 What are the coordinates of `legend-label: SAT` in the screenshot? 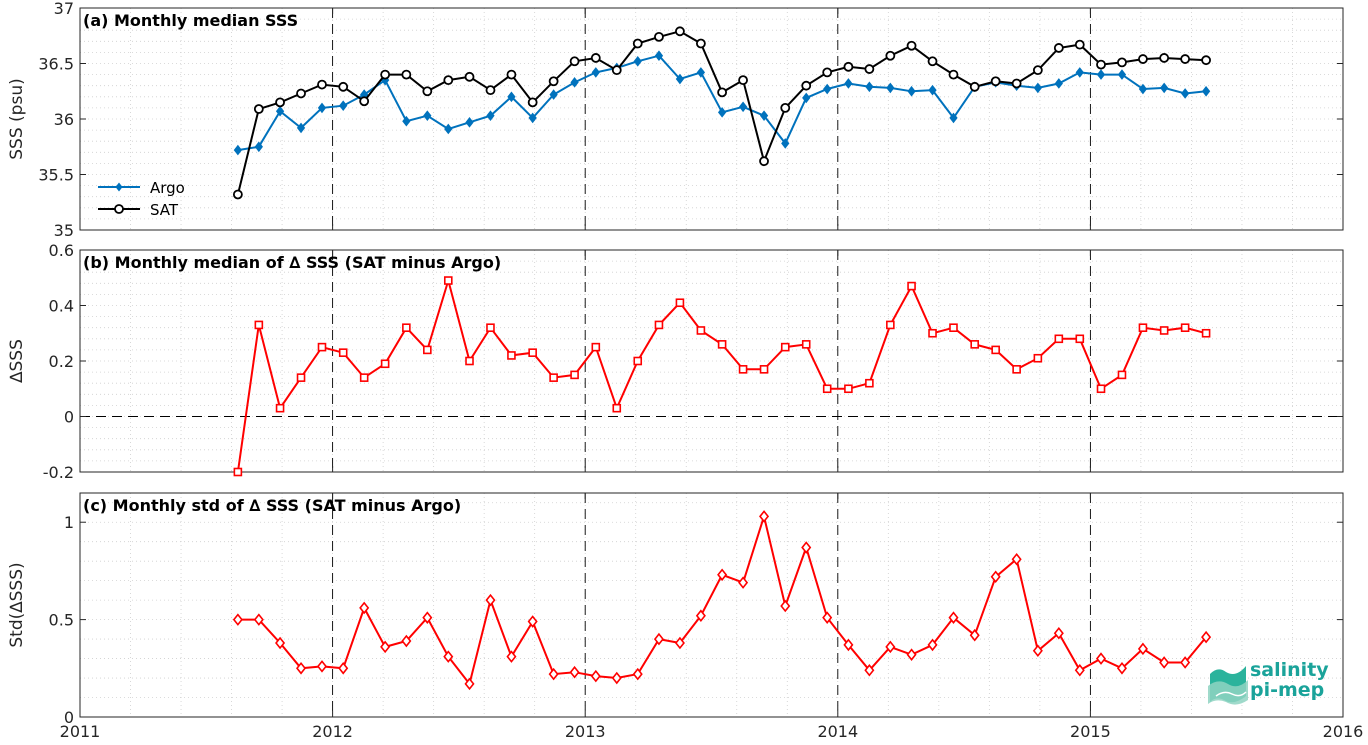 It's located at (164, 210).